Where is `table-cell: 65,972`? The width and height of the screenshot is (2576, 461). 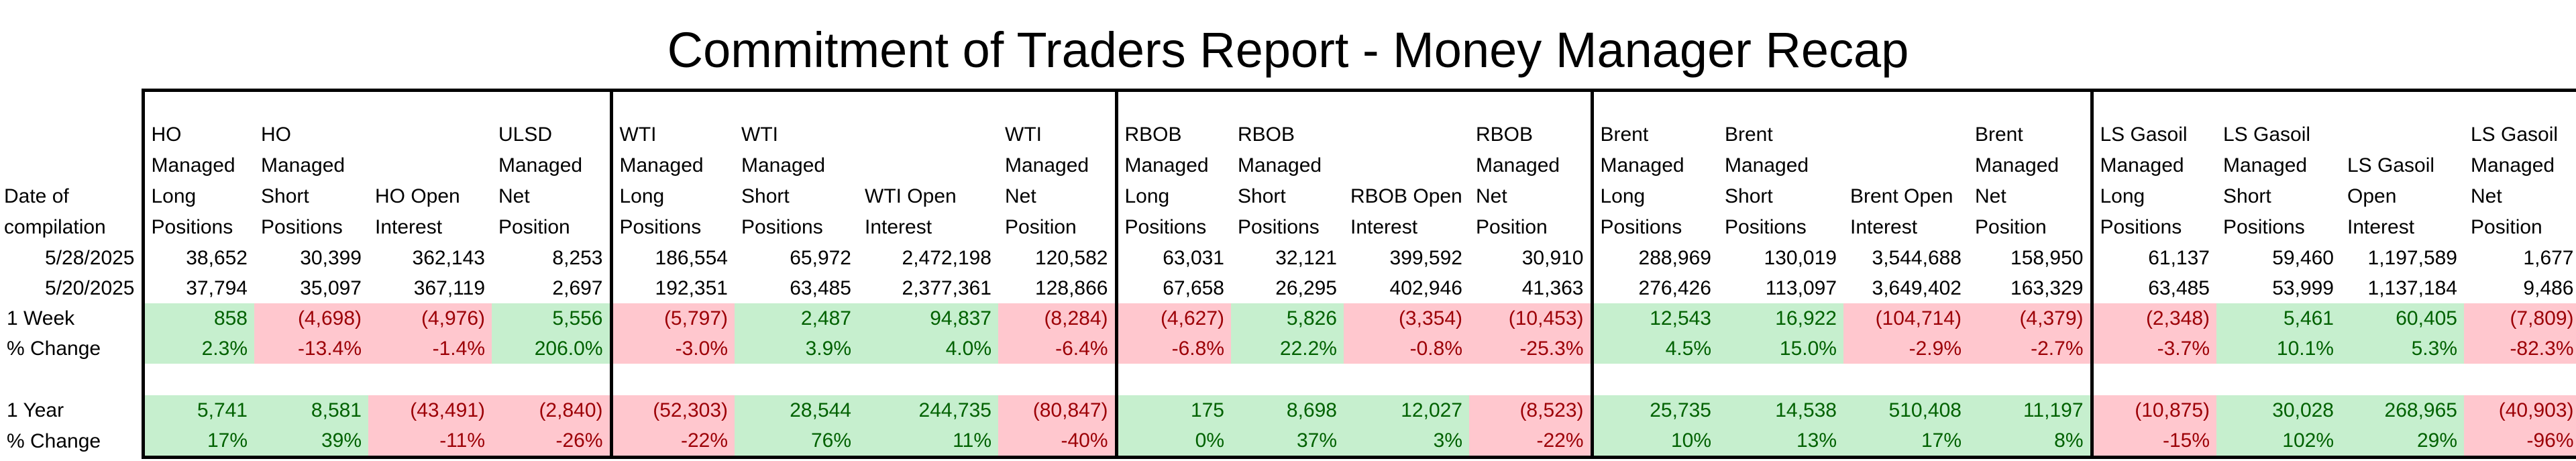 table-cell: 65,972 is located at coordinates (820, 258).